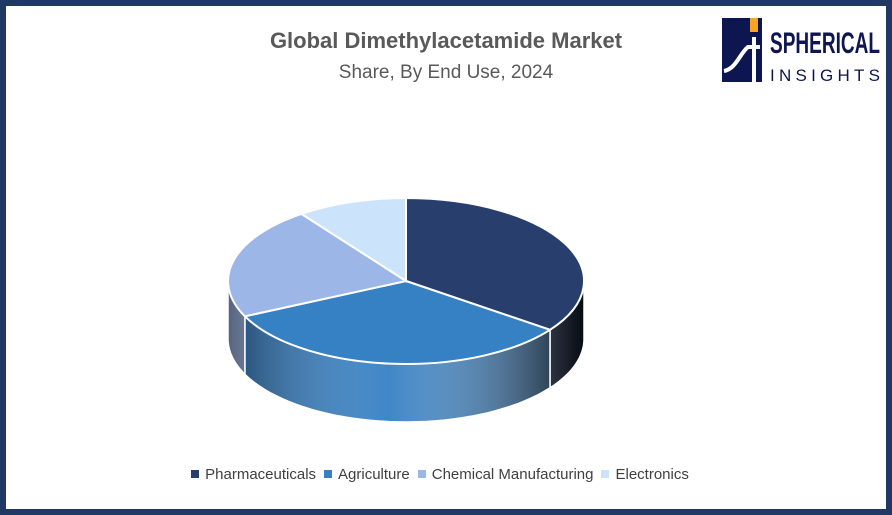  What do you see at coordinates (512, 474) in the screenshot?
I see `legend-label: Chemical Manufacturing` at bounding box center [512, 474].